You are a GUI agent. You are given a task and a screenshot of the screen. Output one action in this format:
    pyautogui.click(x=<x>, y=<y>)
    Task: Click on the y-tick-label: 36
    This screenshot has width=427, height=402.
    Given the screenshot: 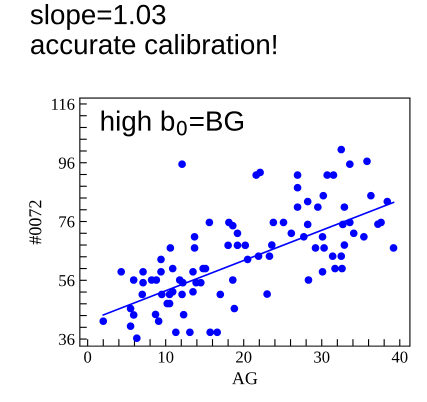 What is the action you would take?
    pyautogui.click(x=66, y=340)
    